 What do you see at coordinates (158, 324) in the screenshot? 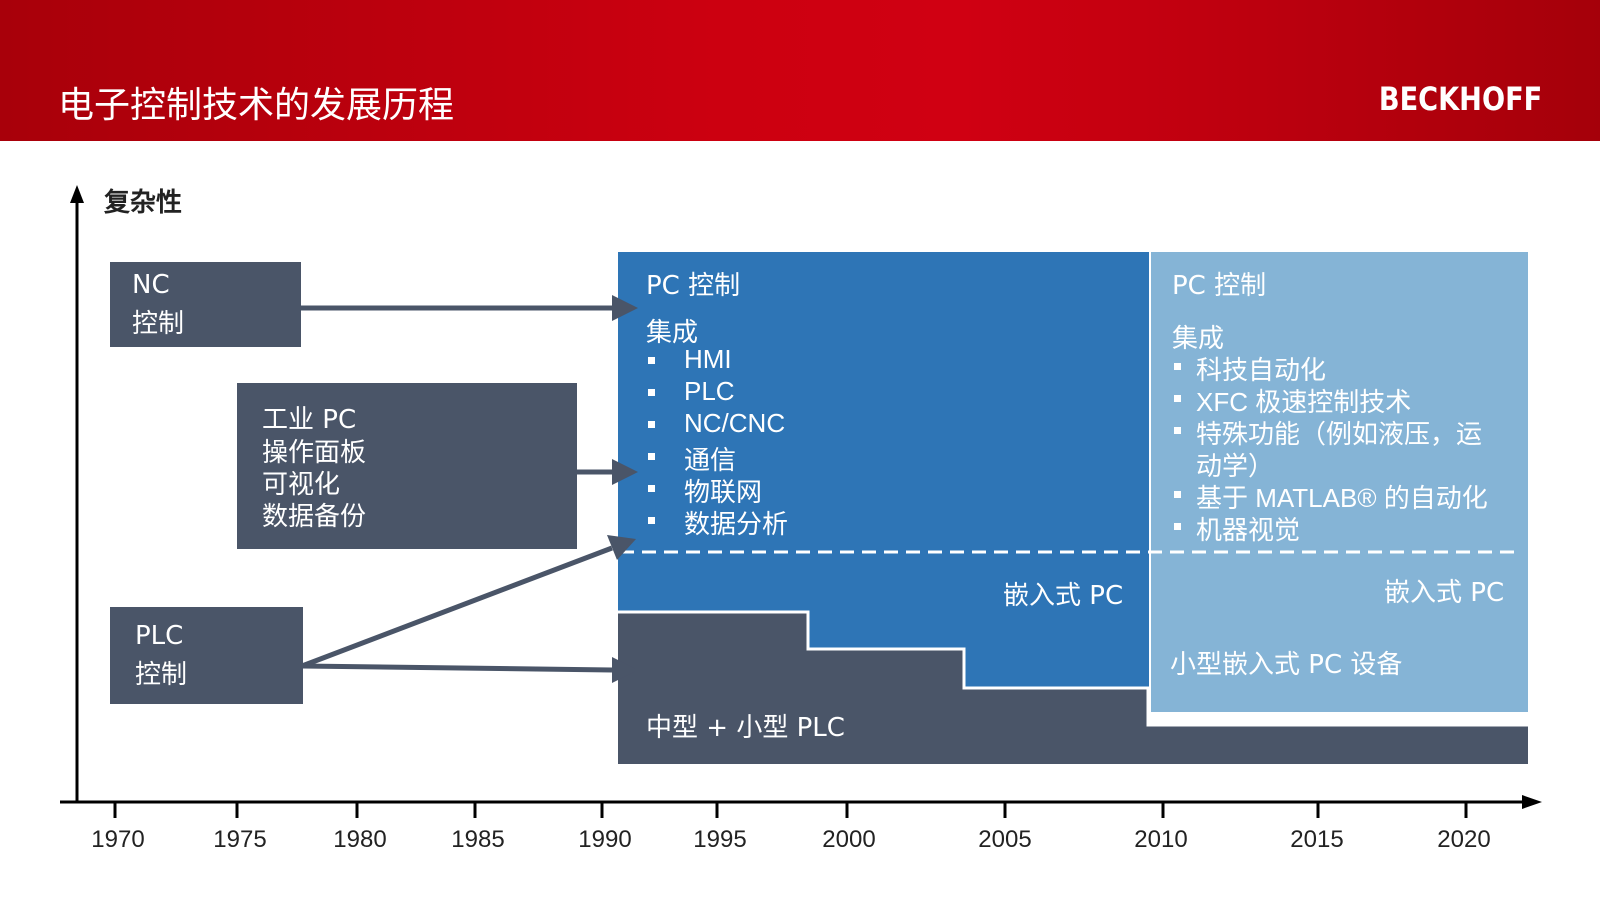
I see `nc-box-line: 控制` at bounding box center [158, 324].